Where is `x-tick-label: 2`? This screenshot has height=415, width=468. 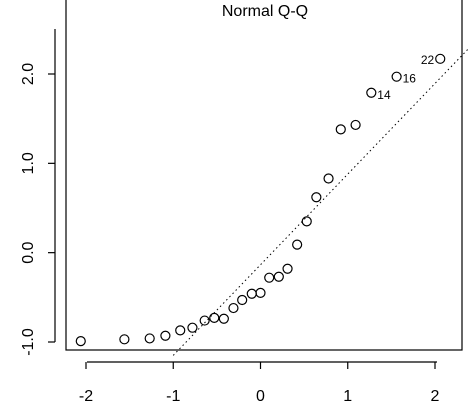 x-tick-label: 2 is located at coordinates (435, 396).